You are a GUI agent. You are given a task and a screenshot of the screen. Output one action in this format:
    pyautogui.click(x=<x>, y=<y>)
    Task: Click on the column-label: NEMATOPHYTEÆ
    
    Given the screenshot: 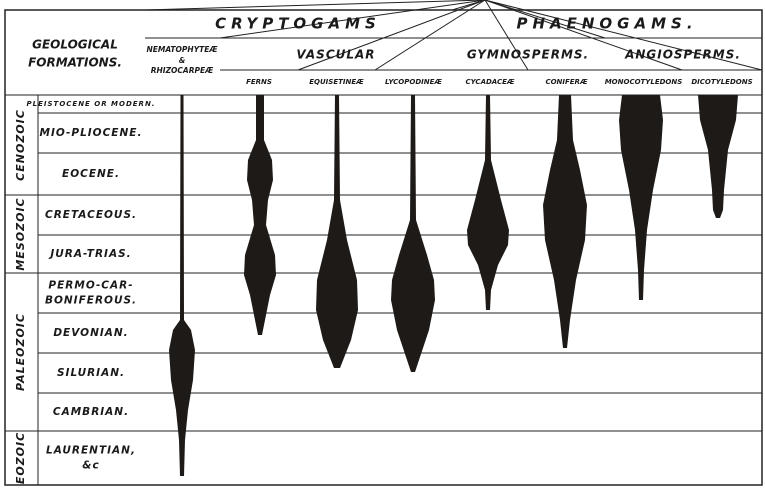 What is the action you would take?
    pyautogui.click(x=182, y=49)
    